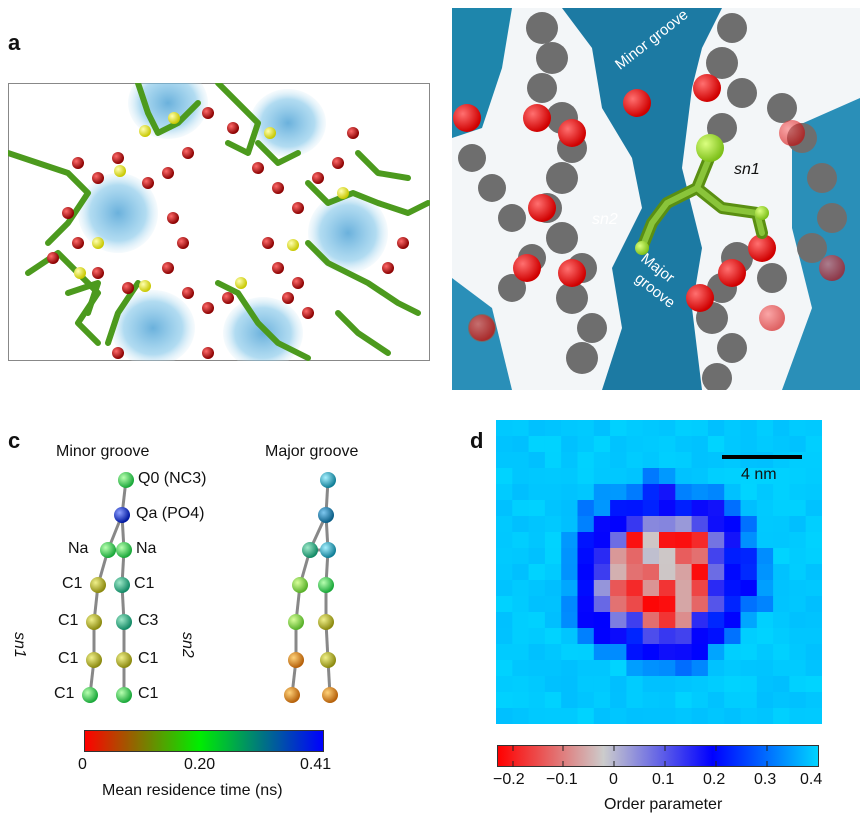 This screenshot has width=860, height=819. What do you see at coordinates (714, 779) in the screenshot?
I see `order-tick-4: 0.2` at bounding box center [714, 779].